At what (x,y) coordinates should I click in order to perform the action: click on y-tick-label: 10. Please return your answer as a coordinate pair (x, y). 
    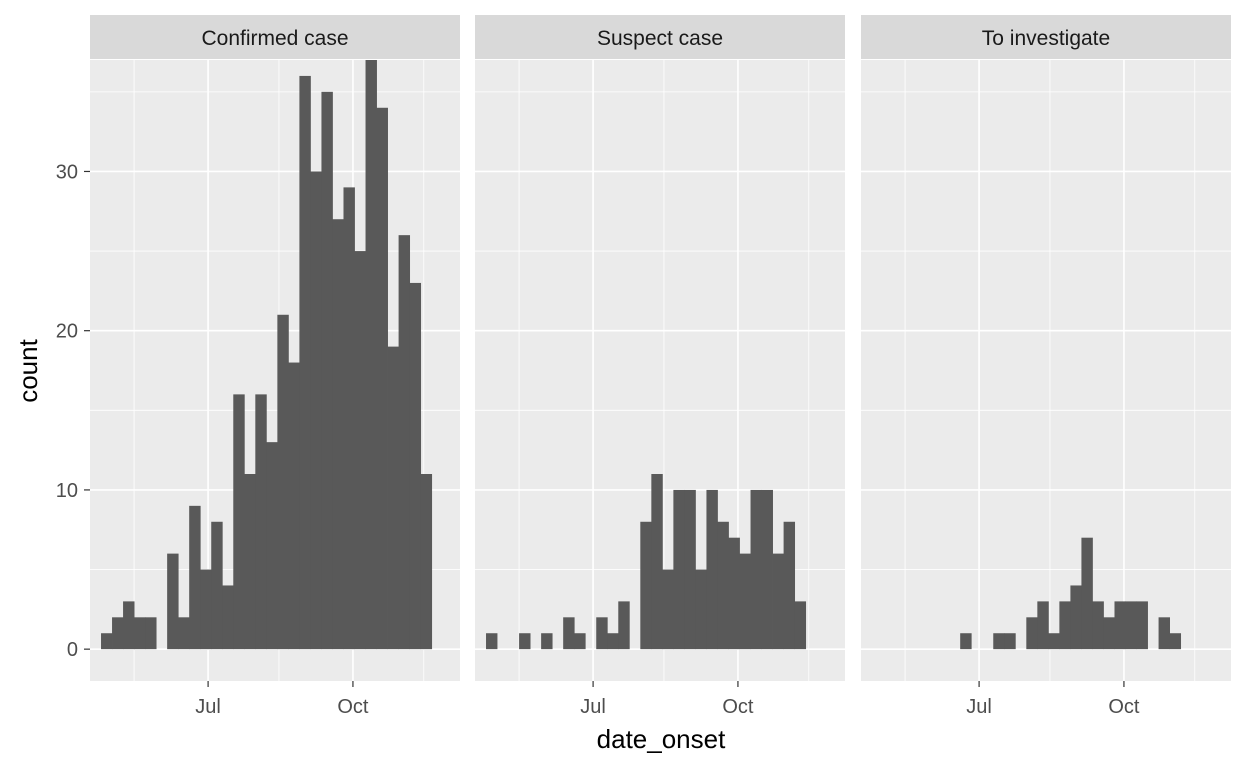
    Looking at the image, I should click on (67, 491).